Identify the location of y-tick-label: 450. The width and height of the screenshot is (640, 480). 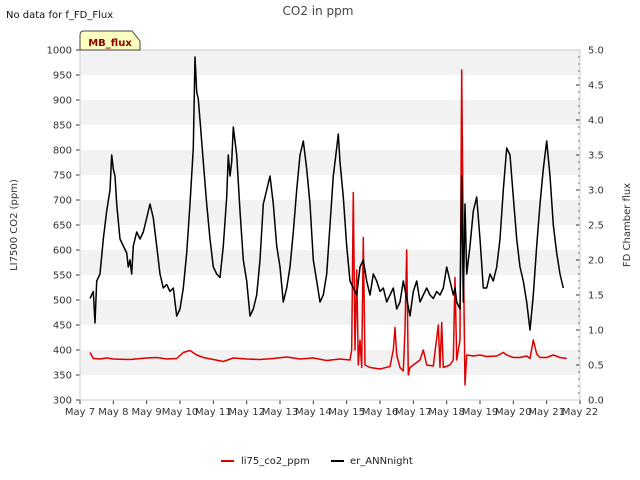
(62, 326).